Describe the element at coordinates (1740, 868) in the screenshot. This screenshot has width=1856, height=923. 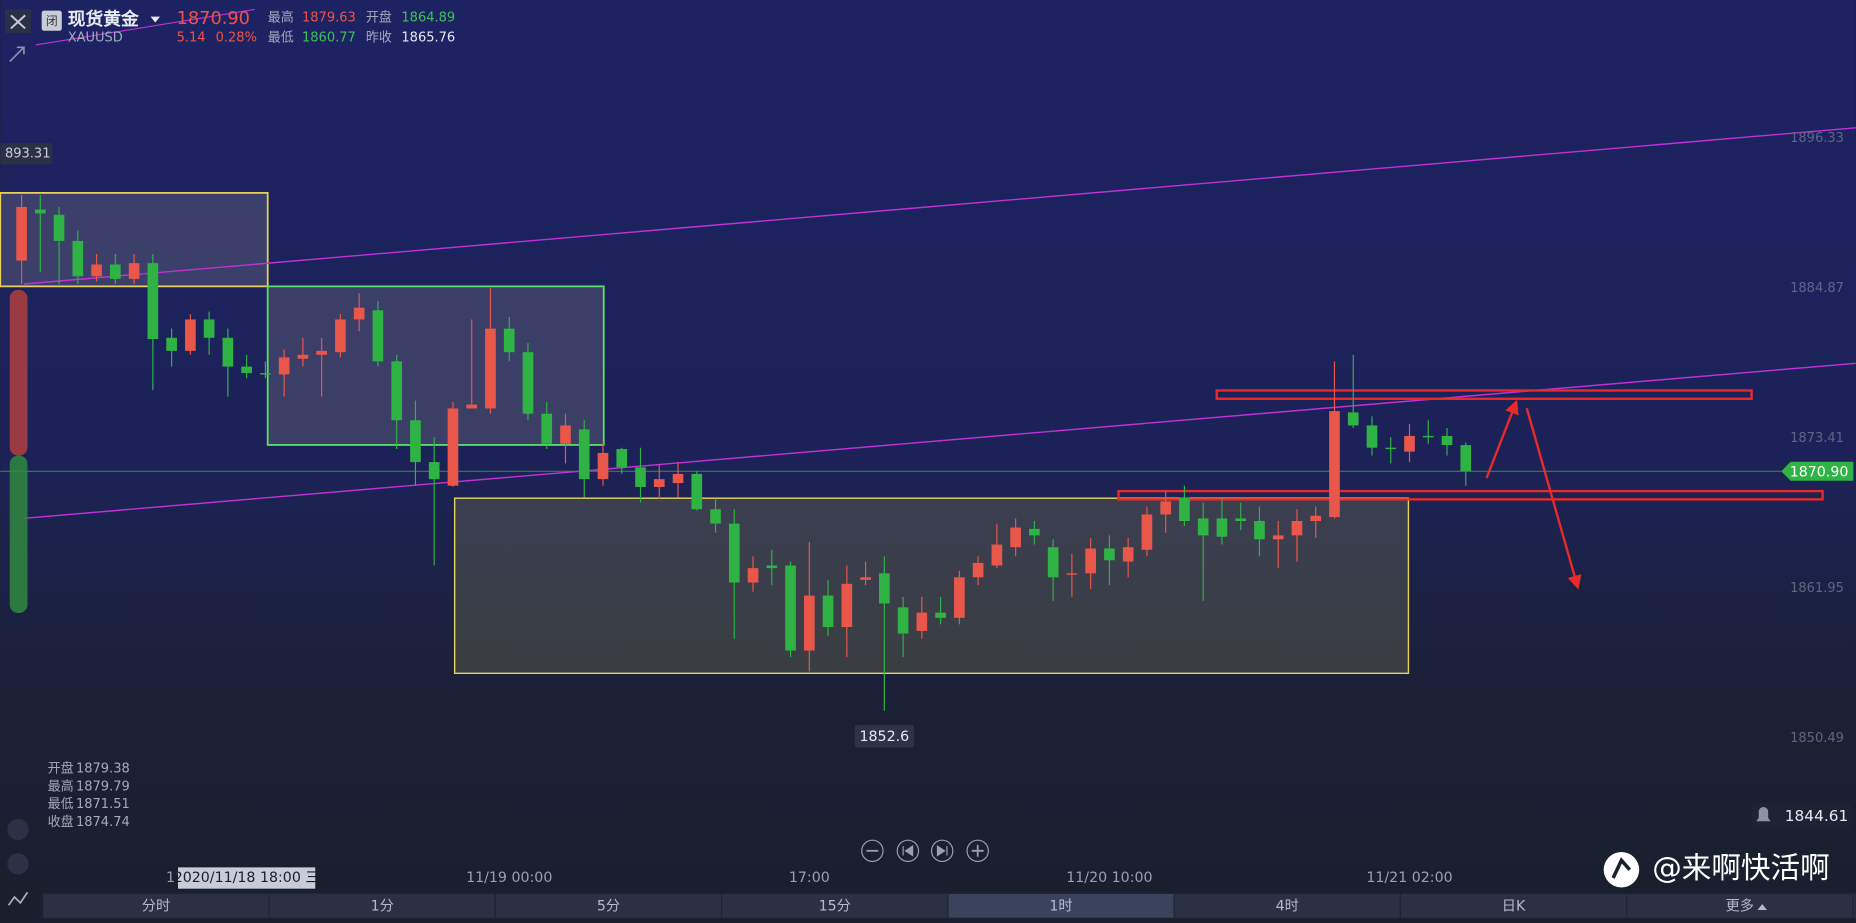
I see `watermark: @来啊快活啊` at that location.